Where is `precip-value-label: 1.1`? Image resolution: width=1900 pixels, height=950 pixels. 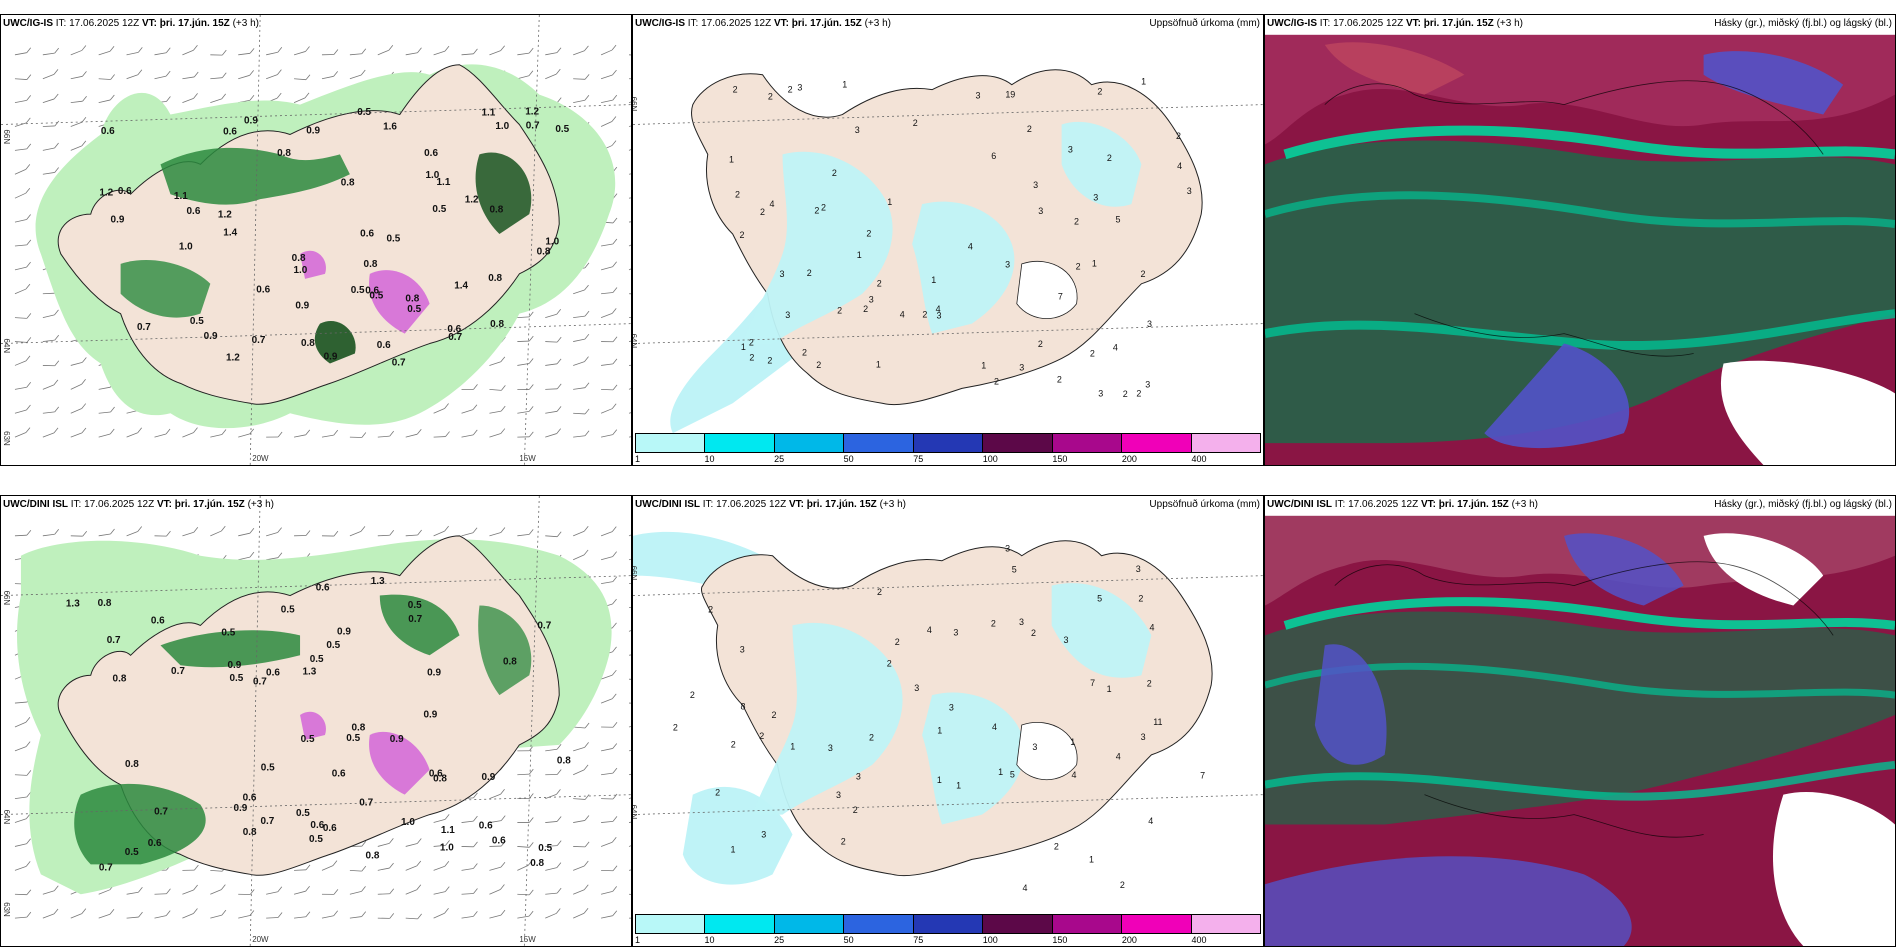
precip-value-label: 1.1 is located at coordinates (488, 113).